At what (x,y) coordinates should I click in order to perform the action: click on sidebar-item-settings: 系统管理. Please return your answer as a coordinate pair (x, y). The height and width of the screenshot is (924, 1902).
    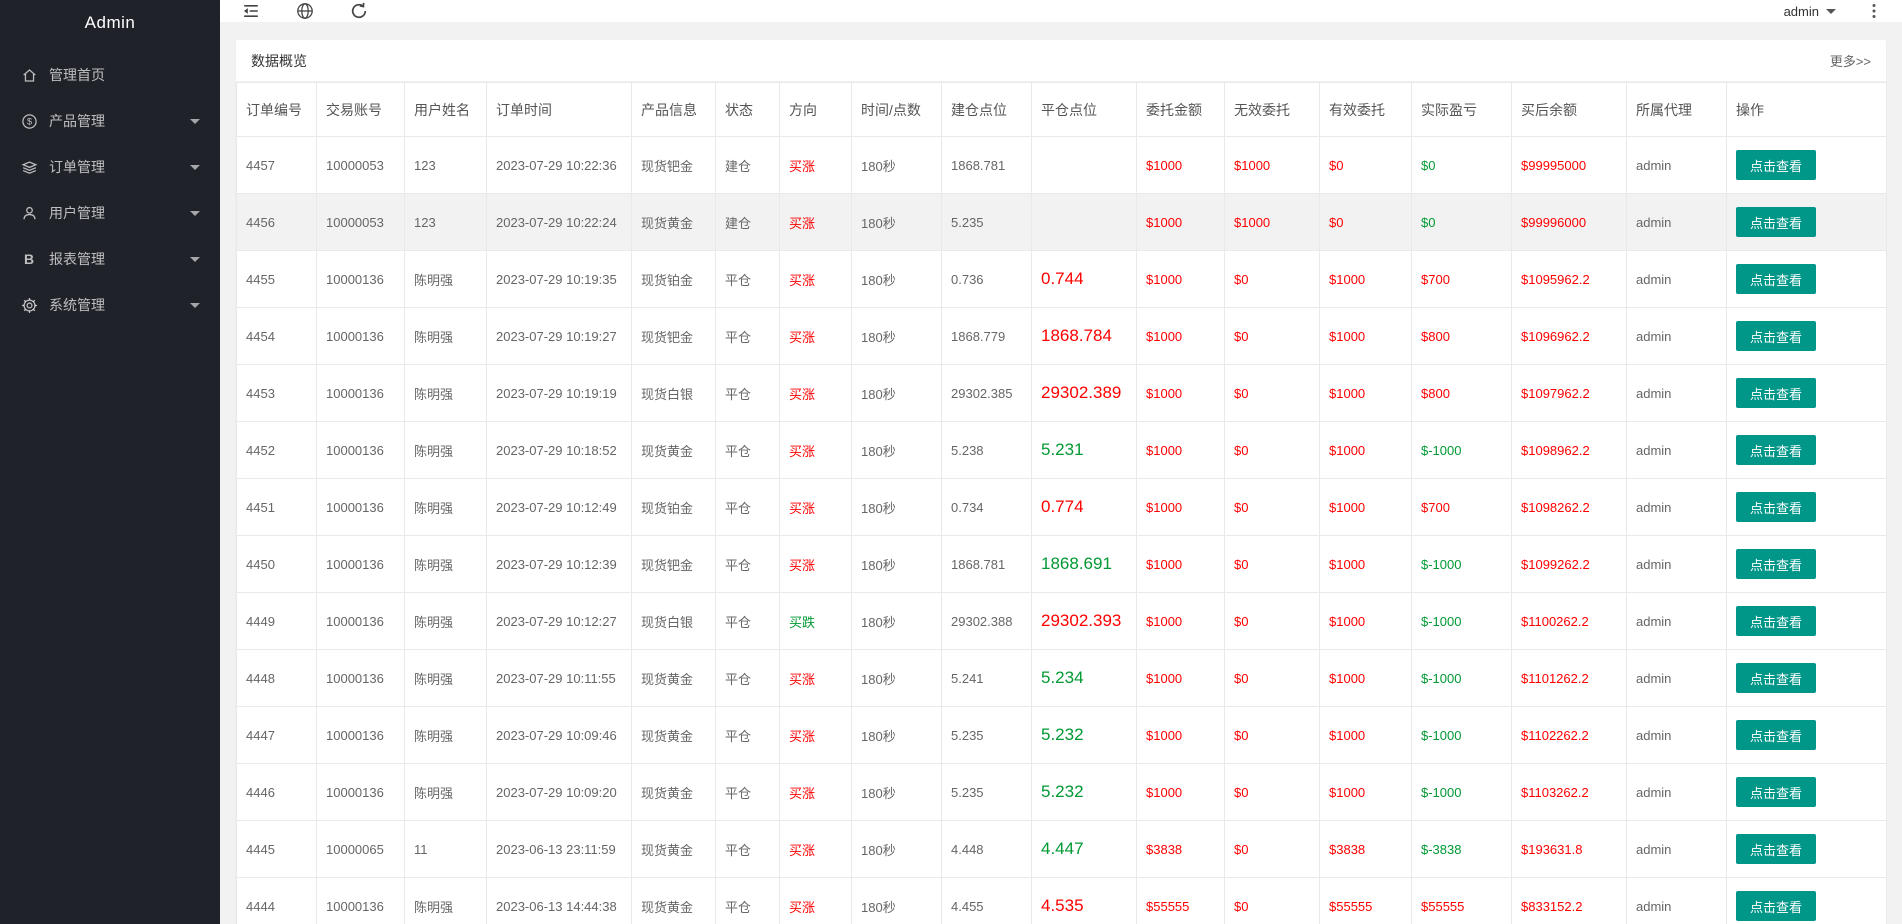
    Looking at the image, I should click on (110, 305).